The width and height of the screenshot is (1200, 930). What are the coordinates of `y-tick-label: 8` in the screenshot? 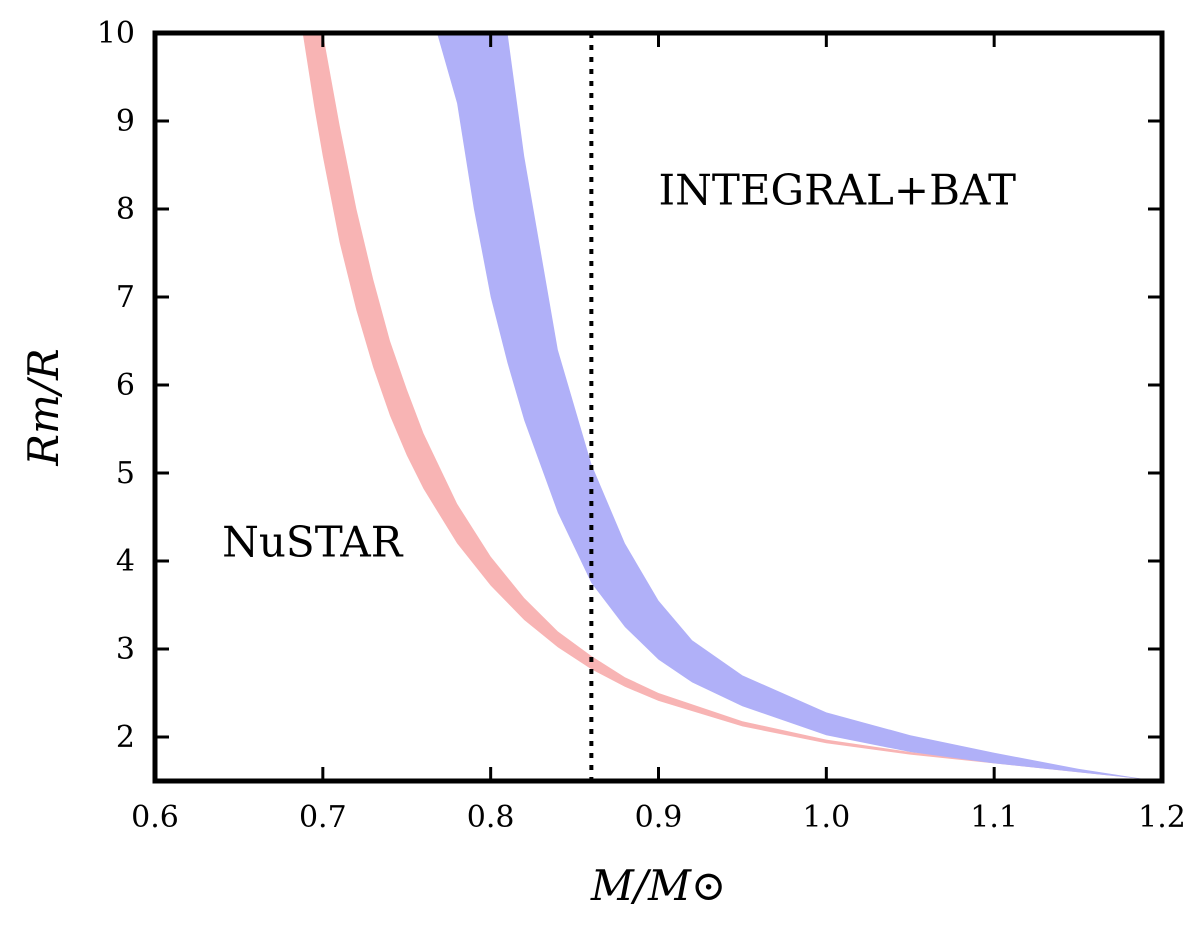 It's located at (125, 209).